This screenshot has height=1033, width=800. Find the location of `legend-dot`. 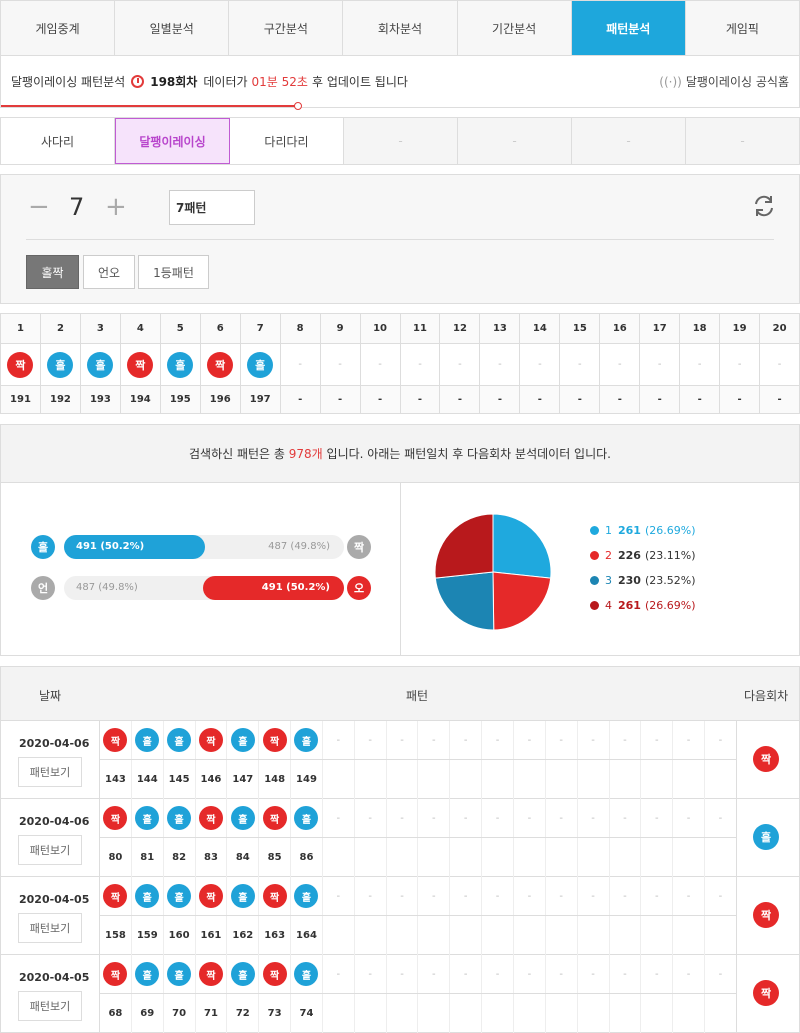

legend-dot is located at coordinates (594, 580).